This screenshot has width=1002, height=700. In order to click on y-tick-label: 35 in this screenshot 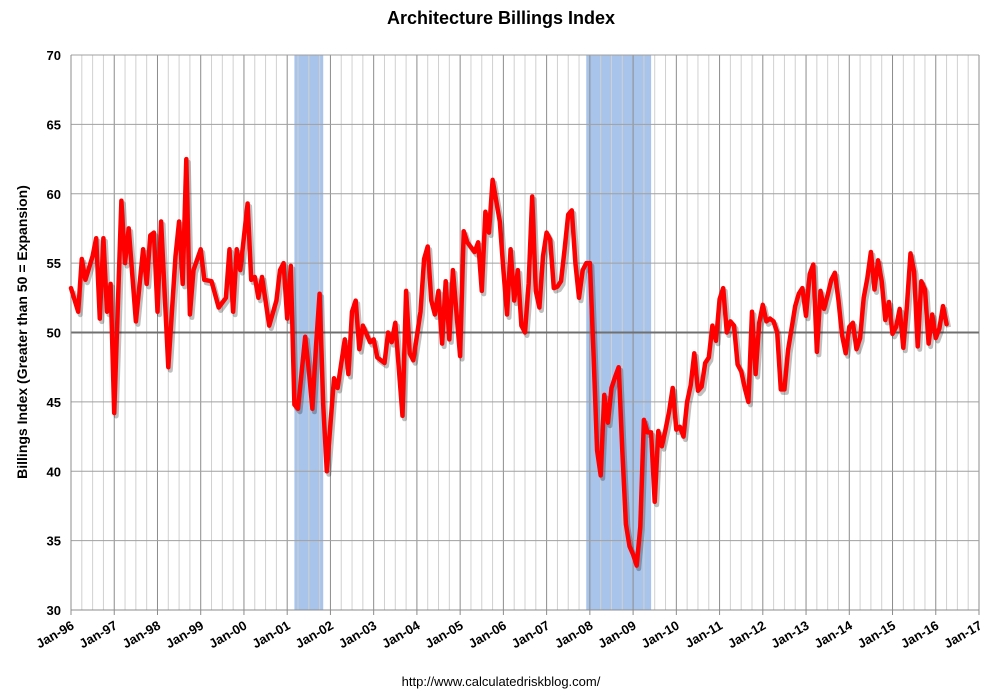, I will do `click(54, 541)`.